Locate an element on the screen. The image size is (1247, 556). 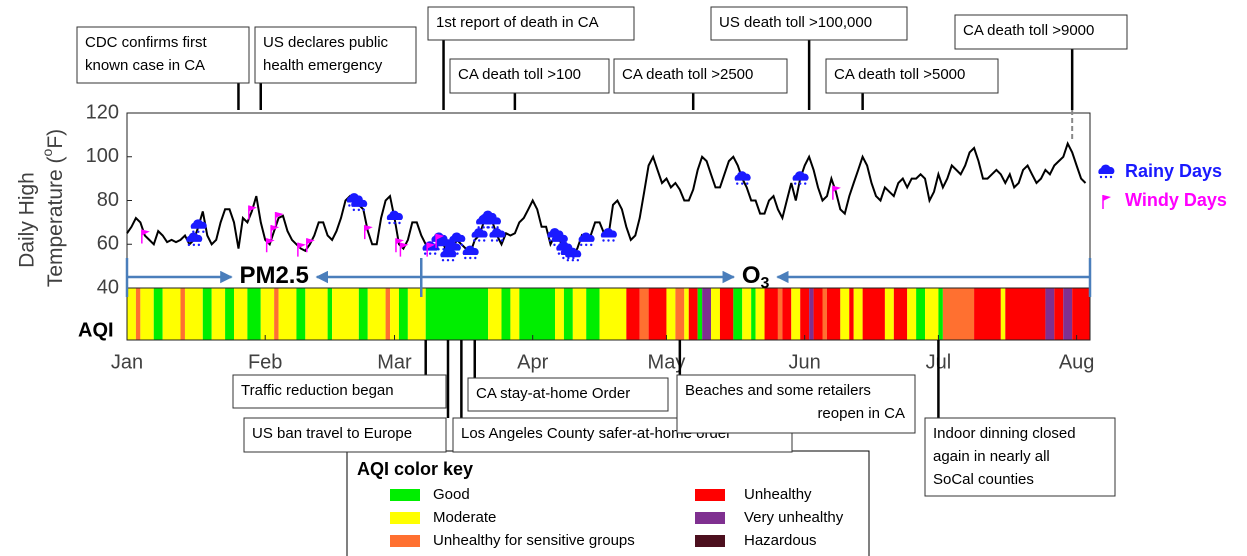
x-tick-label: Jun is located at coordinates (805, 362).